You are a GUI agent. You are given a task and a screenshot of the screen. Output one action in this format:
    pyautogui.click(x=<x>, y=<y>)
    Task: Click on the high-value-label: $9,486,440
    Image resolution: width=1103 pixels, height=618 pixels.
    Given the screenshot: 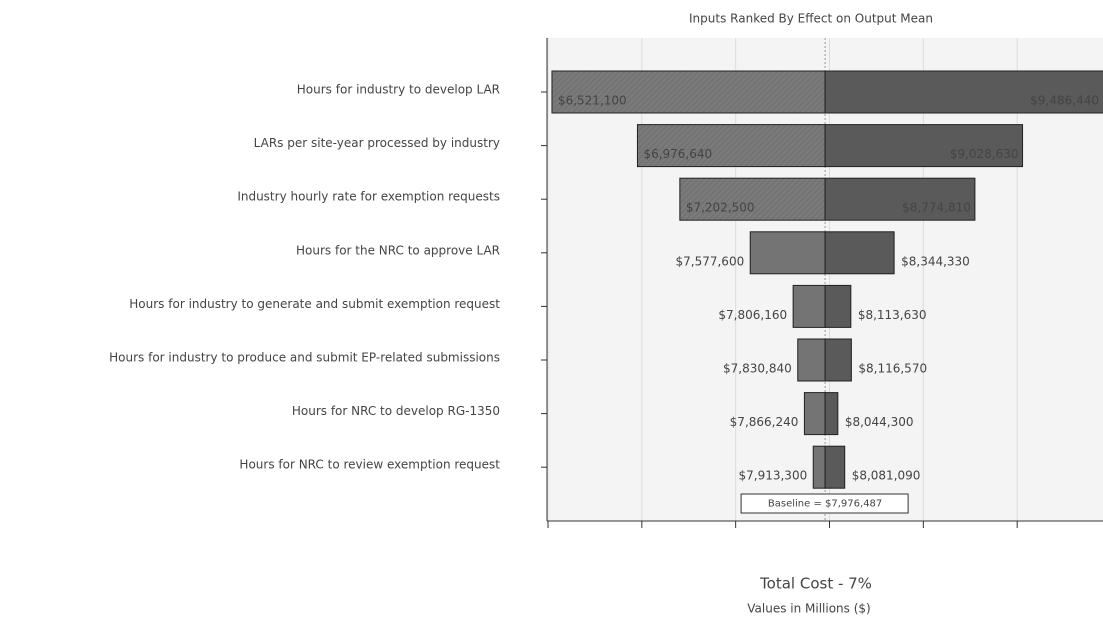 What is the action you would take?
    pyautogui.click(x=1064, y=101)
    